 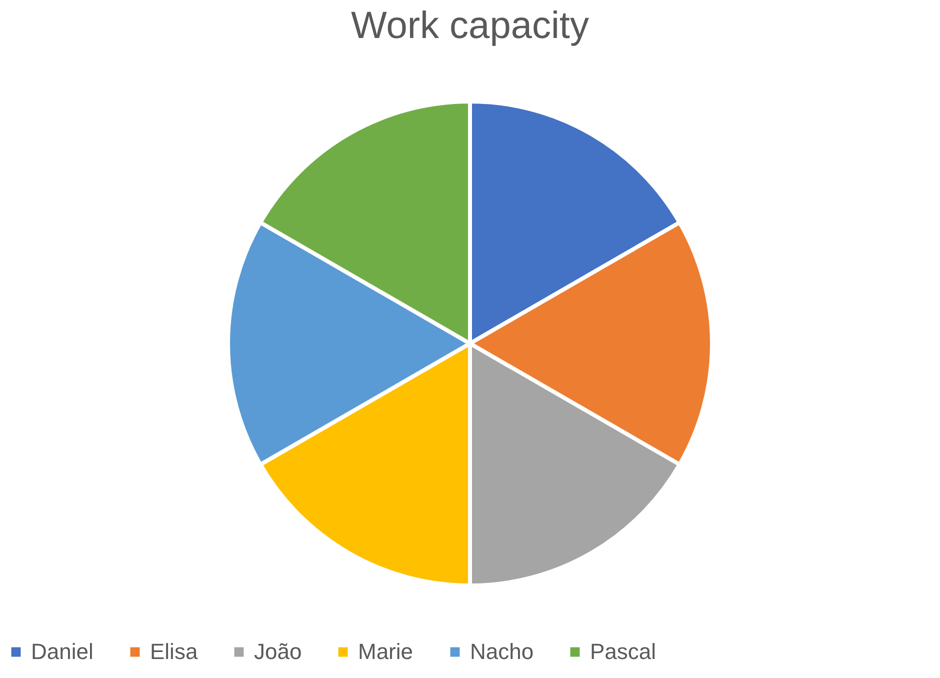 I want to click on chart-title: Work capacity, so click(x=470, y=26).